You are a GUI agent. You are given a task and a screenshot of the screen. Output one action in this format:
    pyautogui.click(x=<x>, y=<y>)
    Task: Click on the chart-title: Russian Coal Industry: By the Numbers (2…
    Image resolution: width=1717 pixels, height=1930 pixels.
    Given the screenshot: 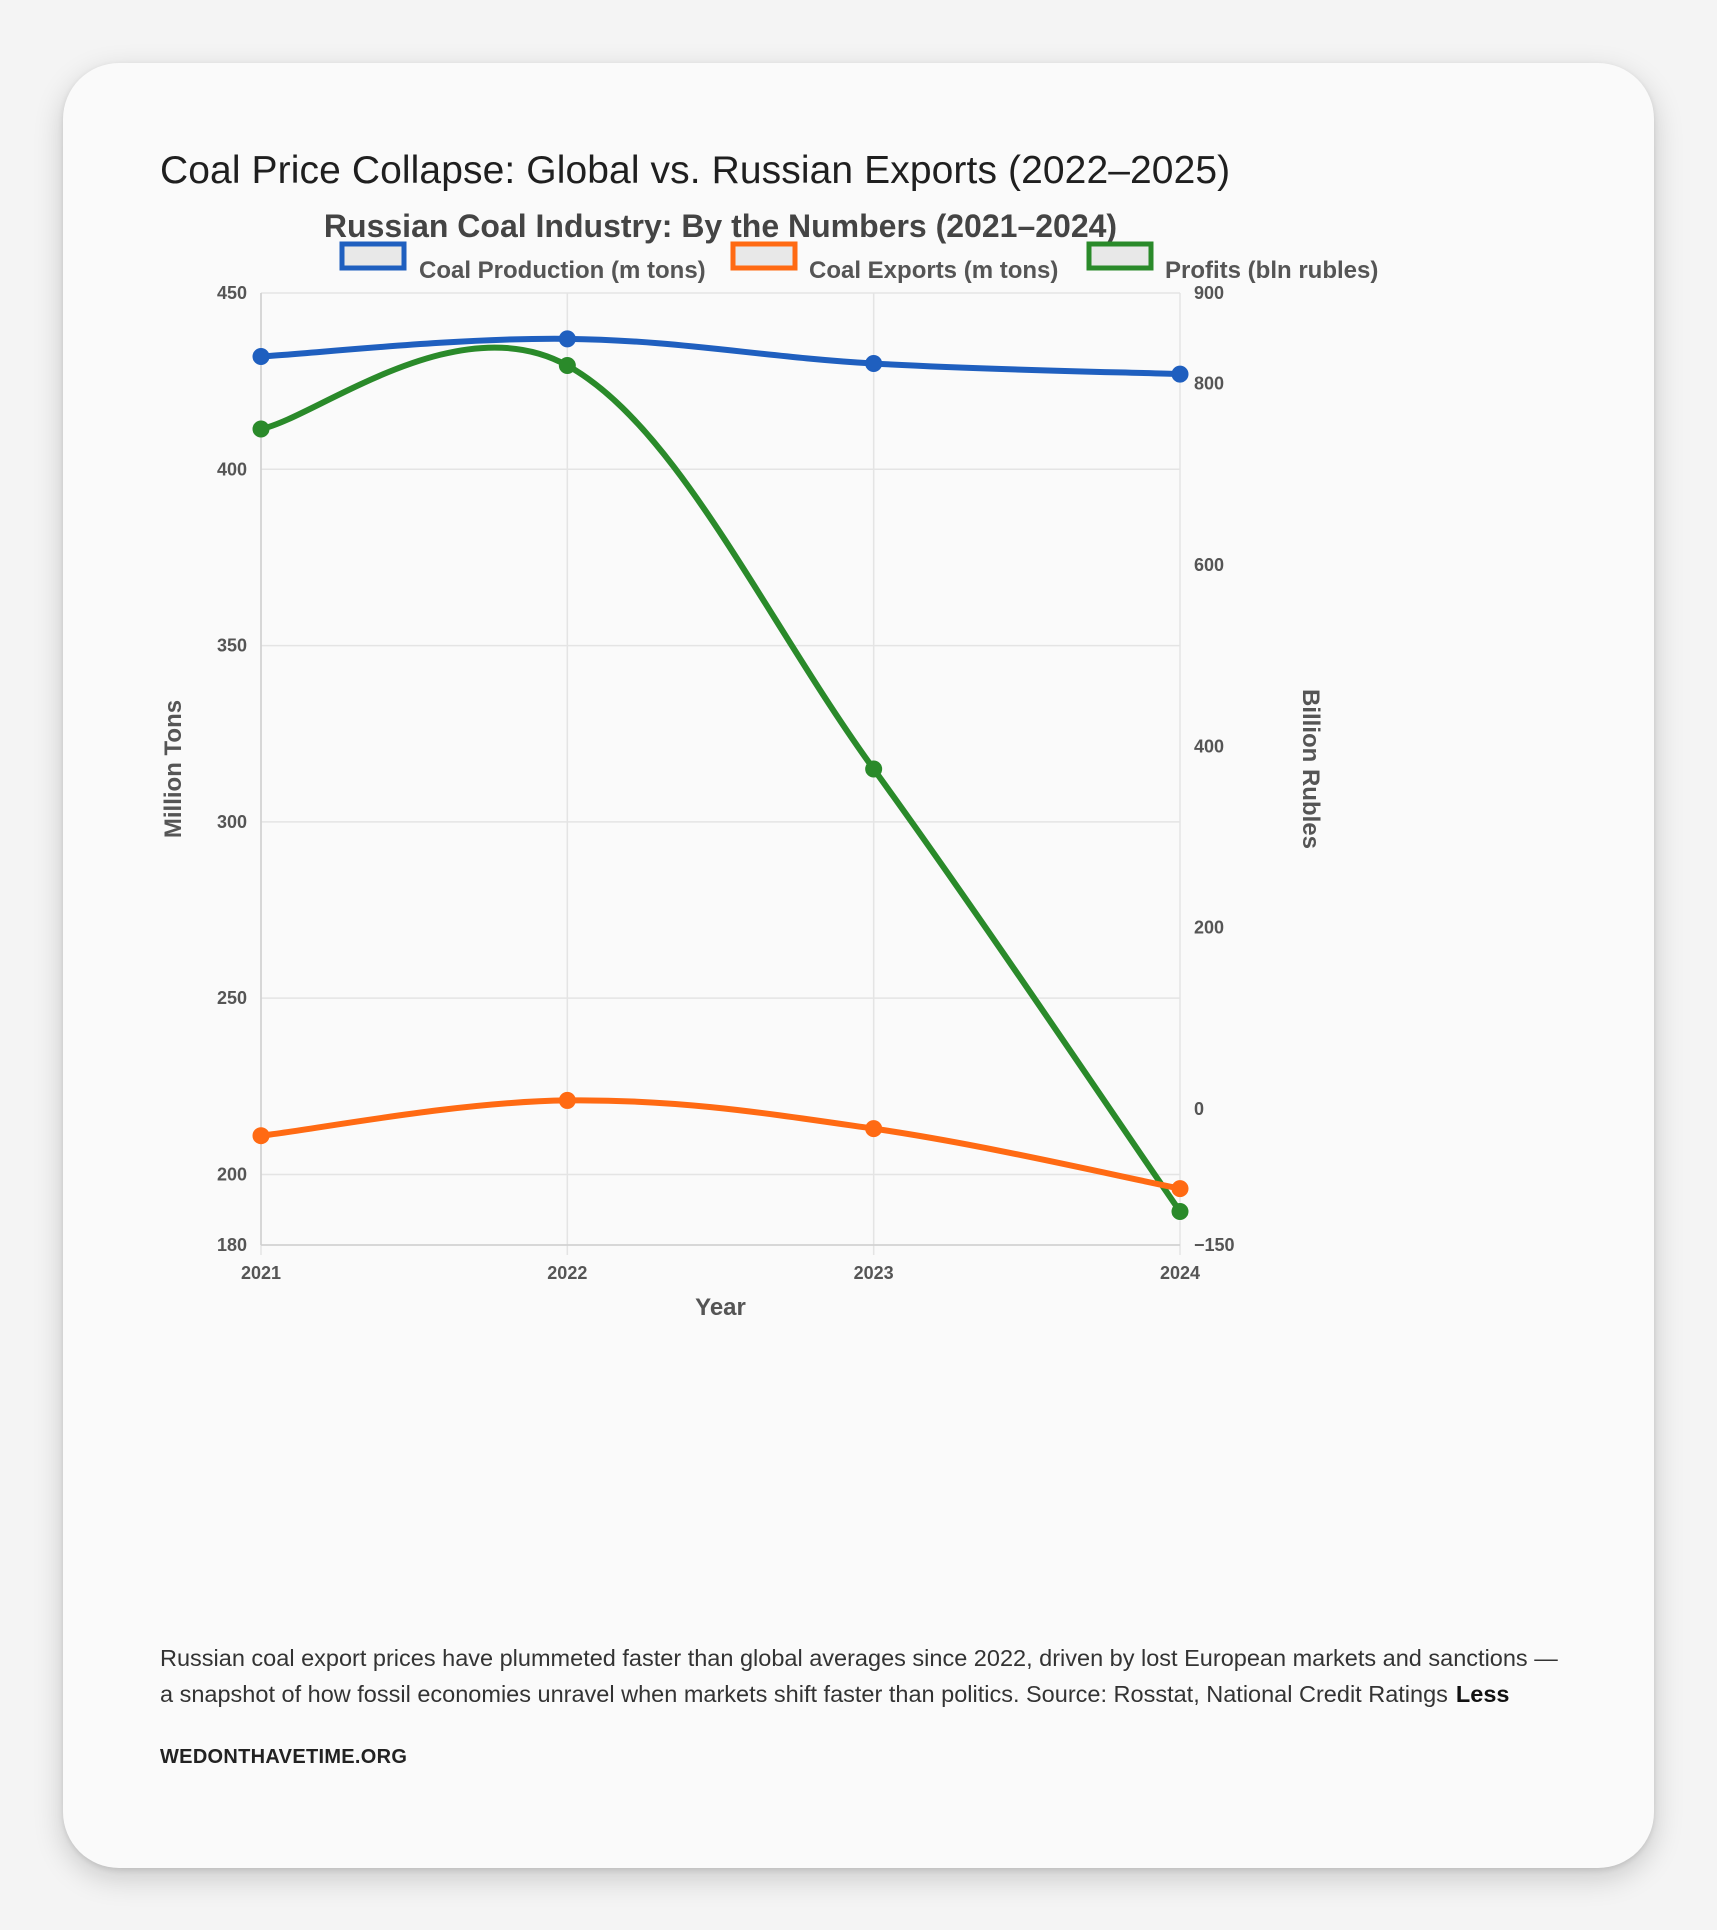 What is the action you would take?
    pyautogui.click(x=720, y=226)
    